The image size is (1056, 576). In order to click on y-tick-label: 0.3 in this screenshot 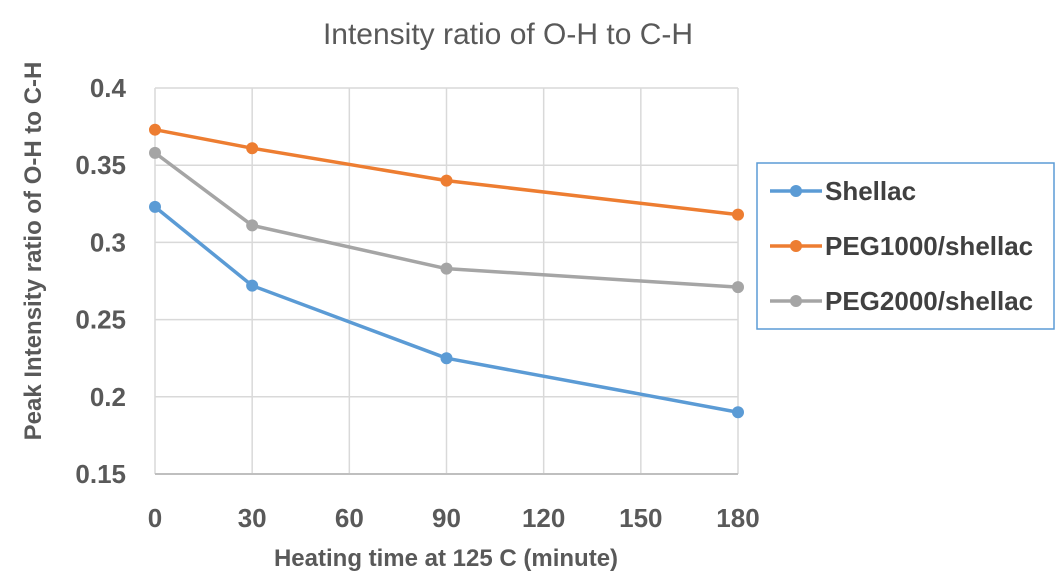, I will do `click(108, 242)`.